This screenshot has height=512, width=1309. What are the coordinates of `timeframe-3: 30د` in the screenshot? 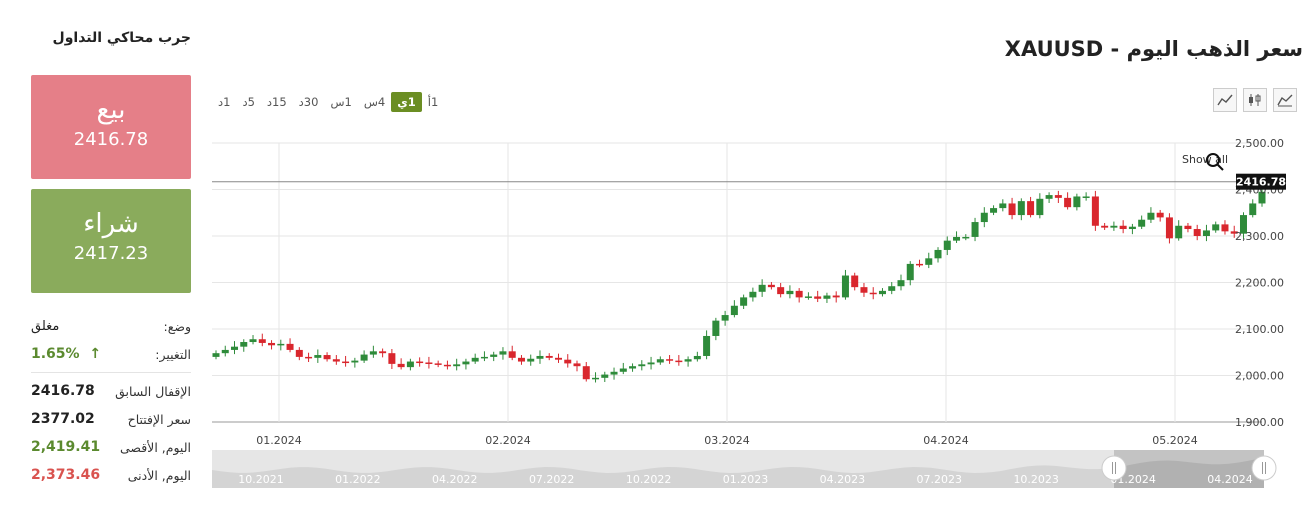 It's located at (308, 102).